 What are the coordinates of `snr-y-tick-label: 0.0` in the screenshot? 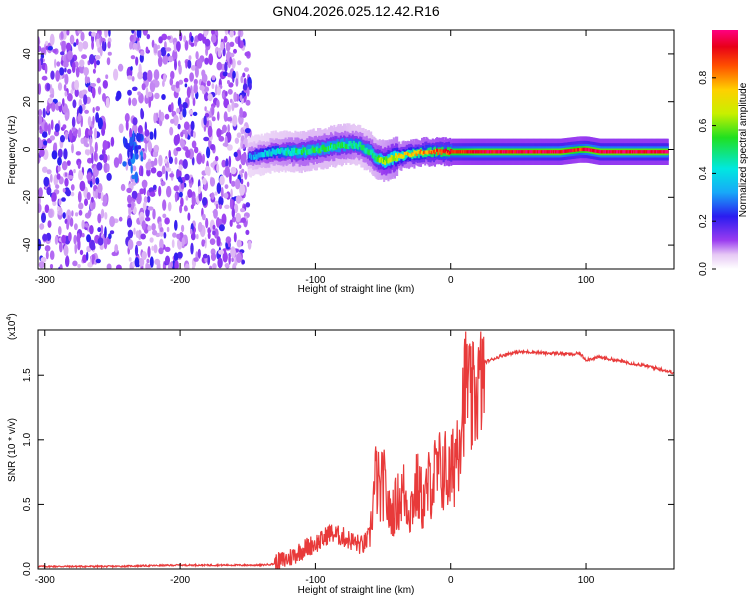 It's located at (27, 569).